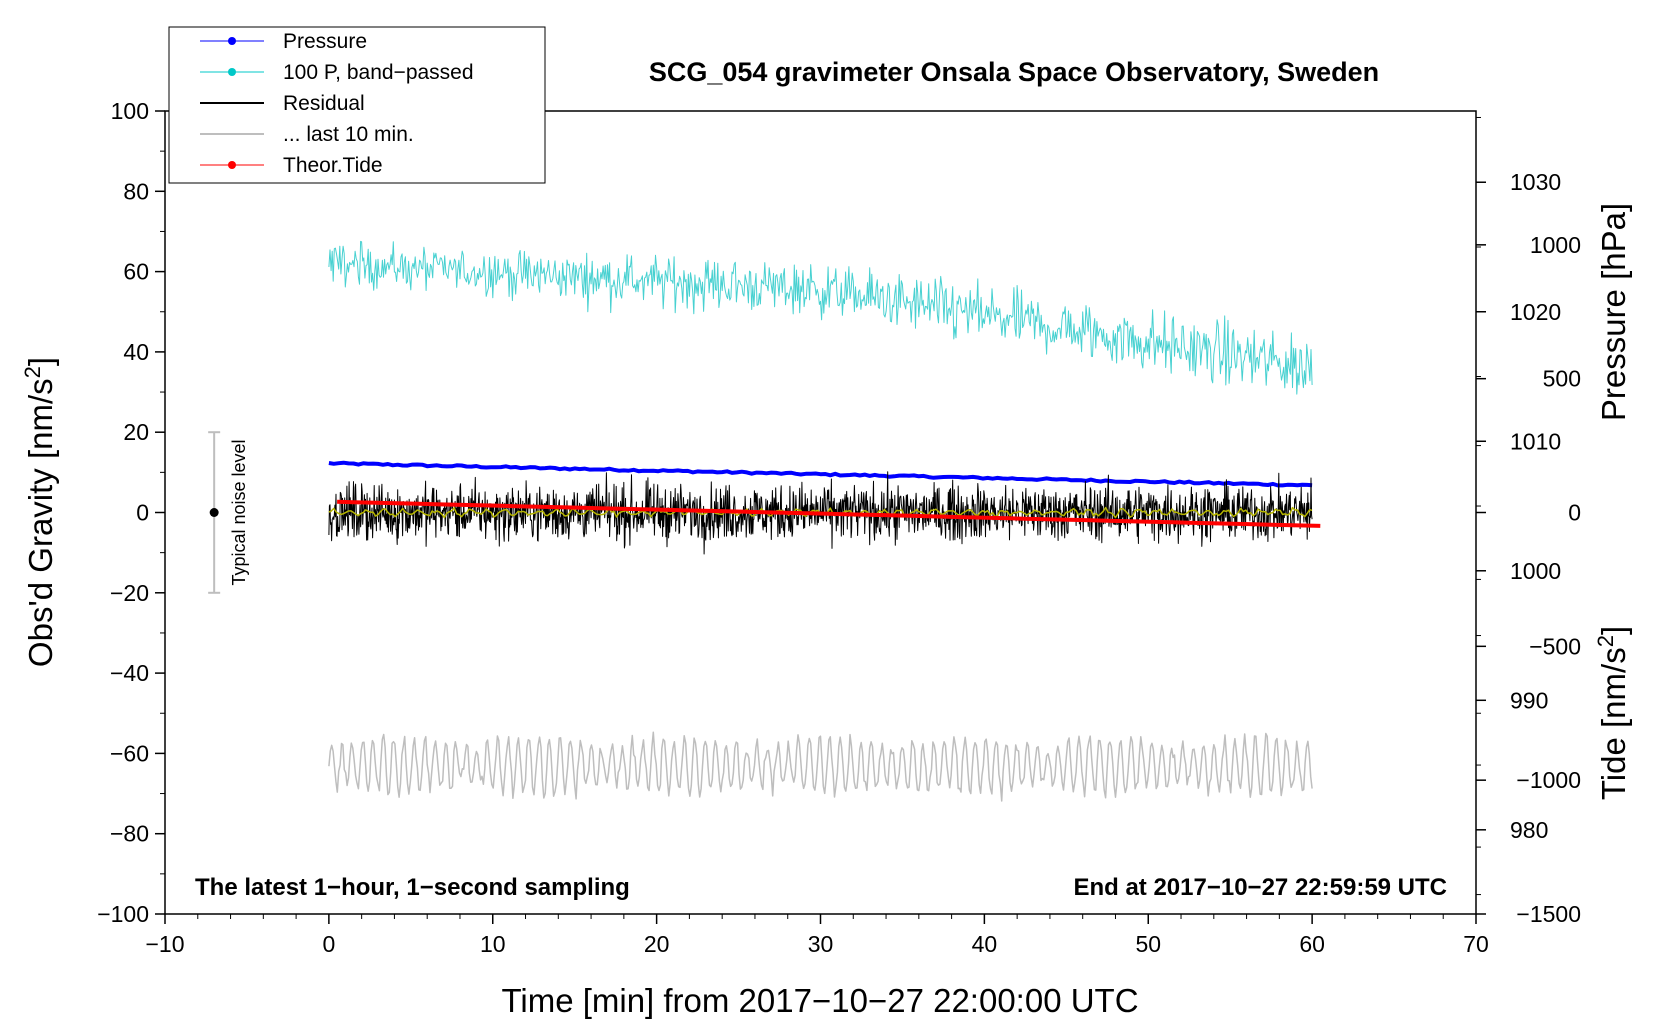  Describe the element at coordinates (821, 944) in the screenshot. I see `x-tick-label: 30` at that location.